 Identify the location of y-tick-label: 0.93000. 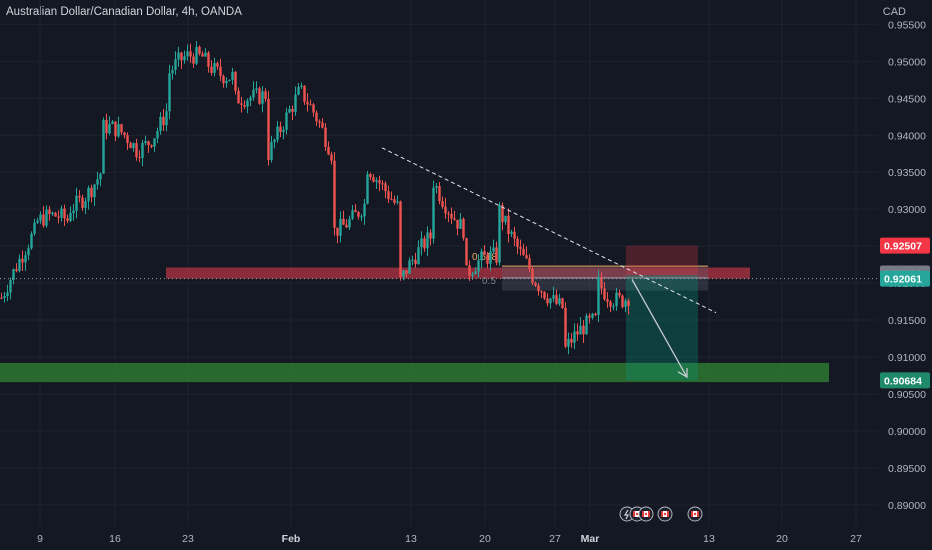
(907, 210).